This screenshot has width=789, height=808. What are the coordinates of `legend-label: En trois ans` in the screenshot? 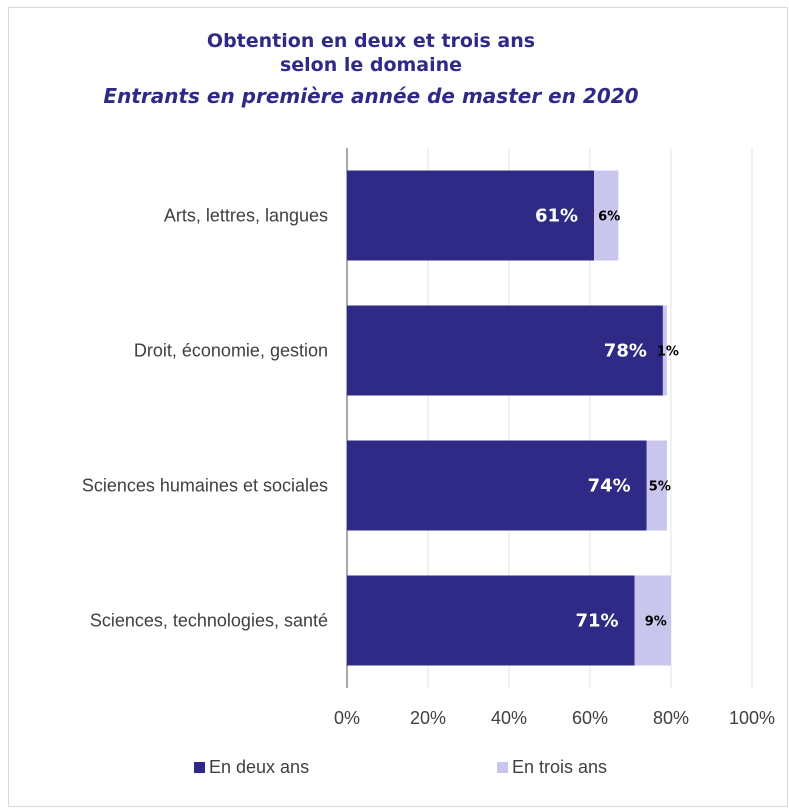 It's located at (559, 767).